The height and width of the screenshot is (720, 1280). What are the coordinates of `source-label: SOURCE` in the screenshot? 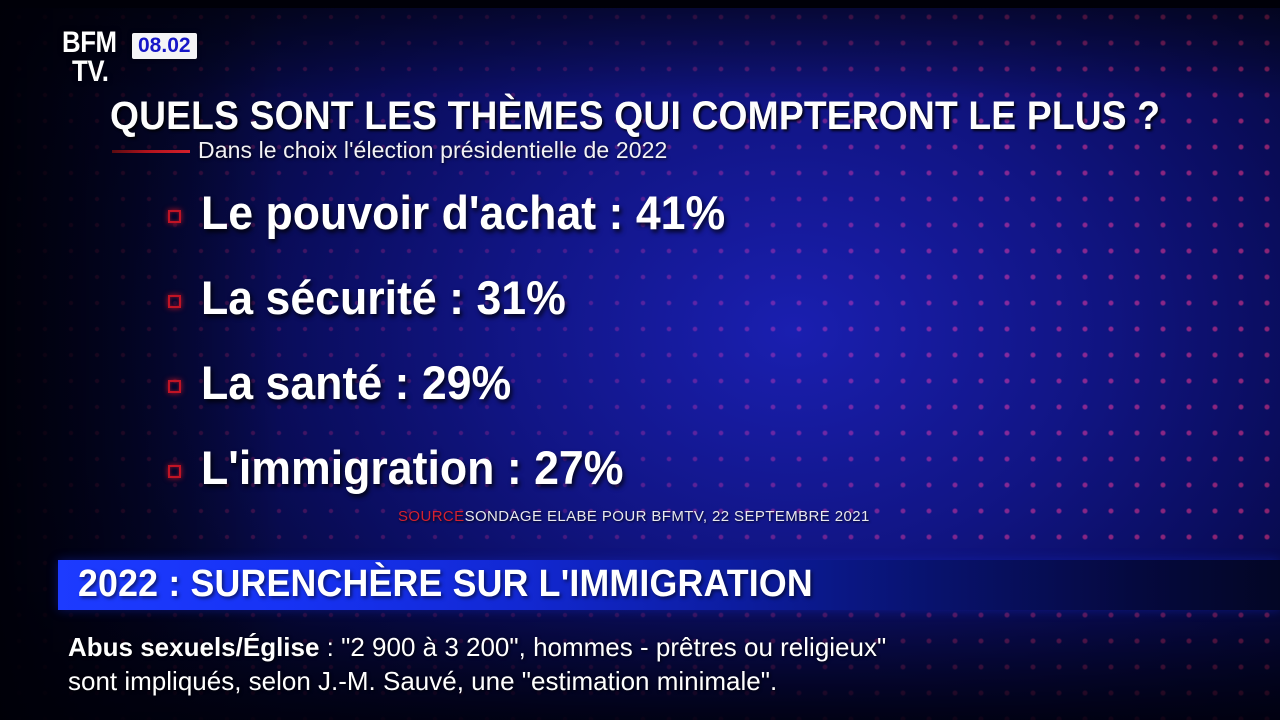 It's located at (431, 516).